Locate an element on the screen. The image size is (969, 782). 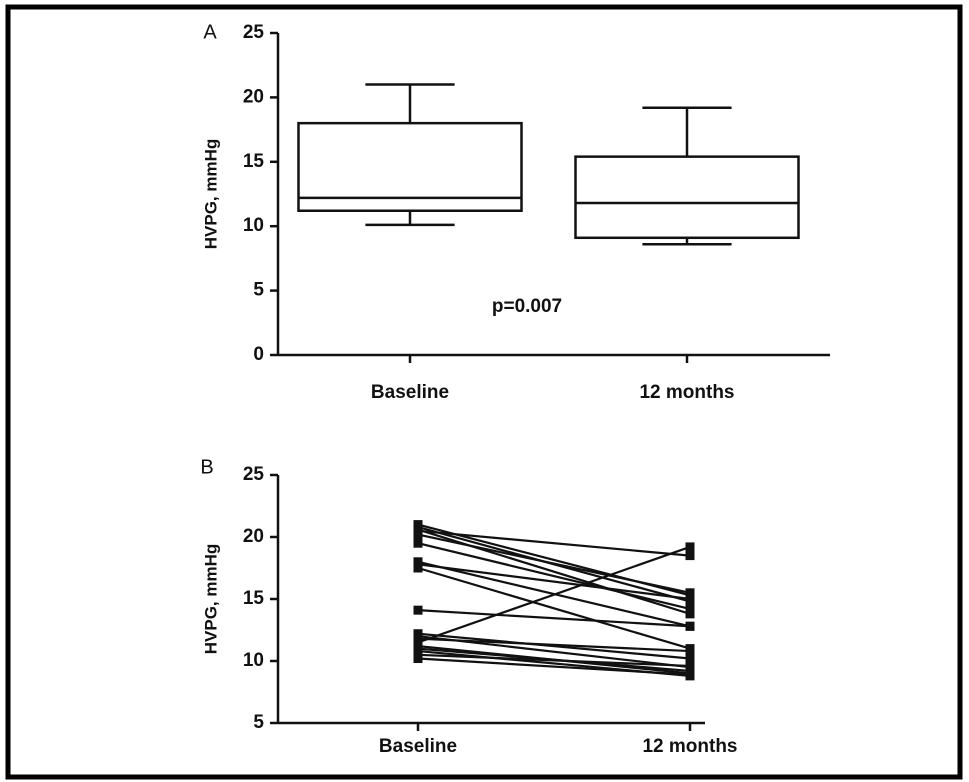
panel-label: A is located at coordinates (210, 32).